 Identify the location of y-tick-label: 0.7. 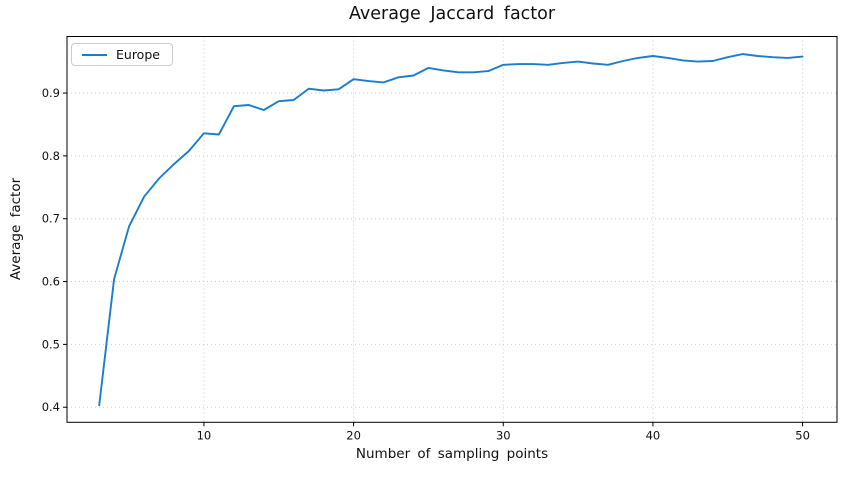
(51, 219).